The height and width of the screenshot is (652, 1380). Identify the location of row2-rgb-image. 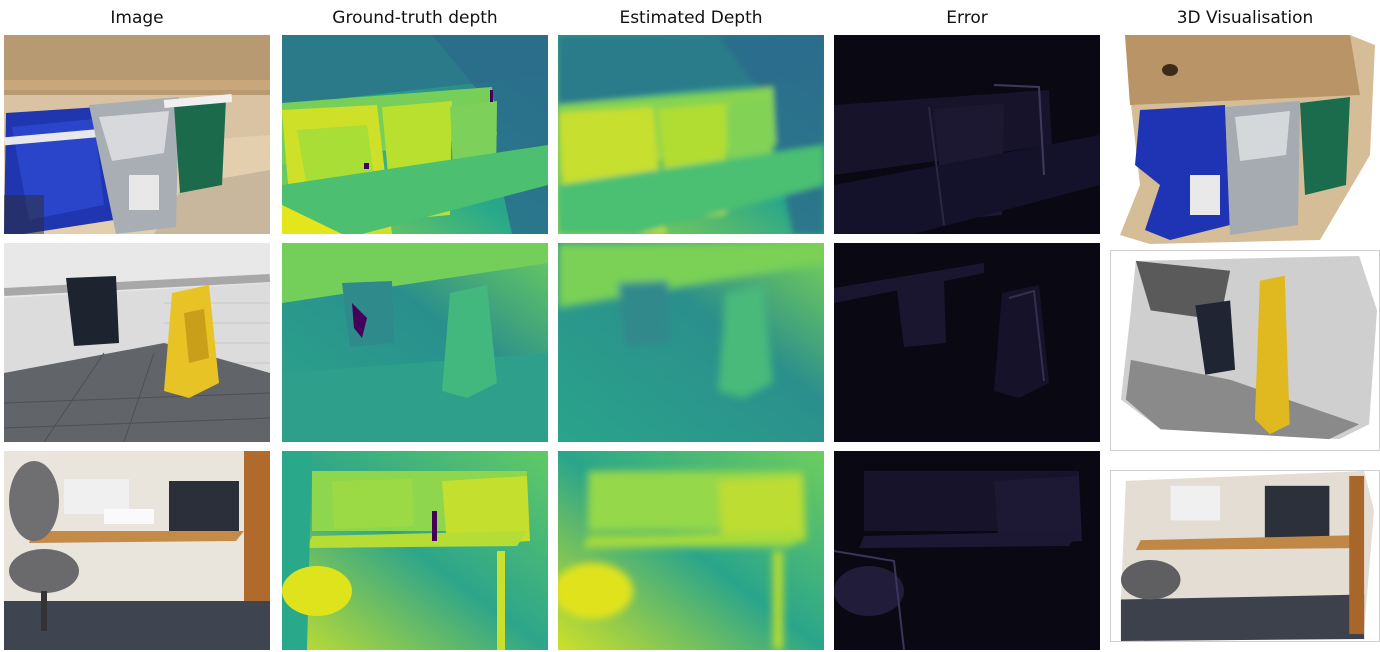
(137, 342).